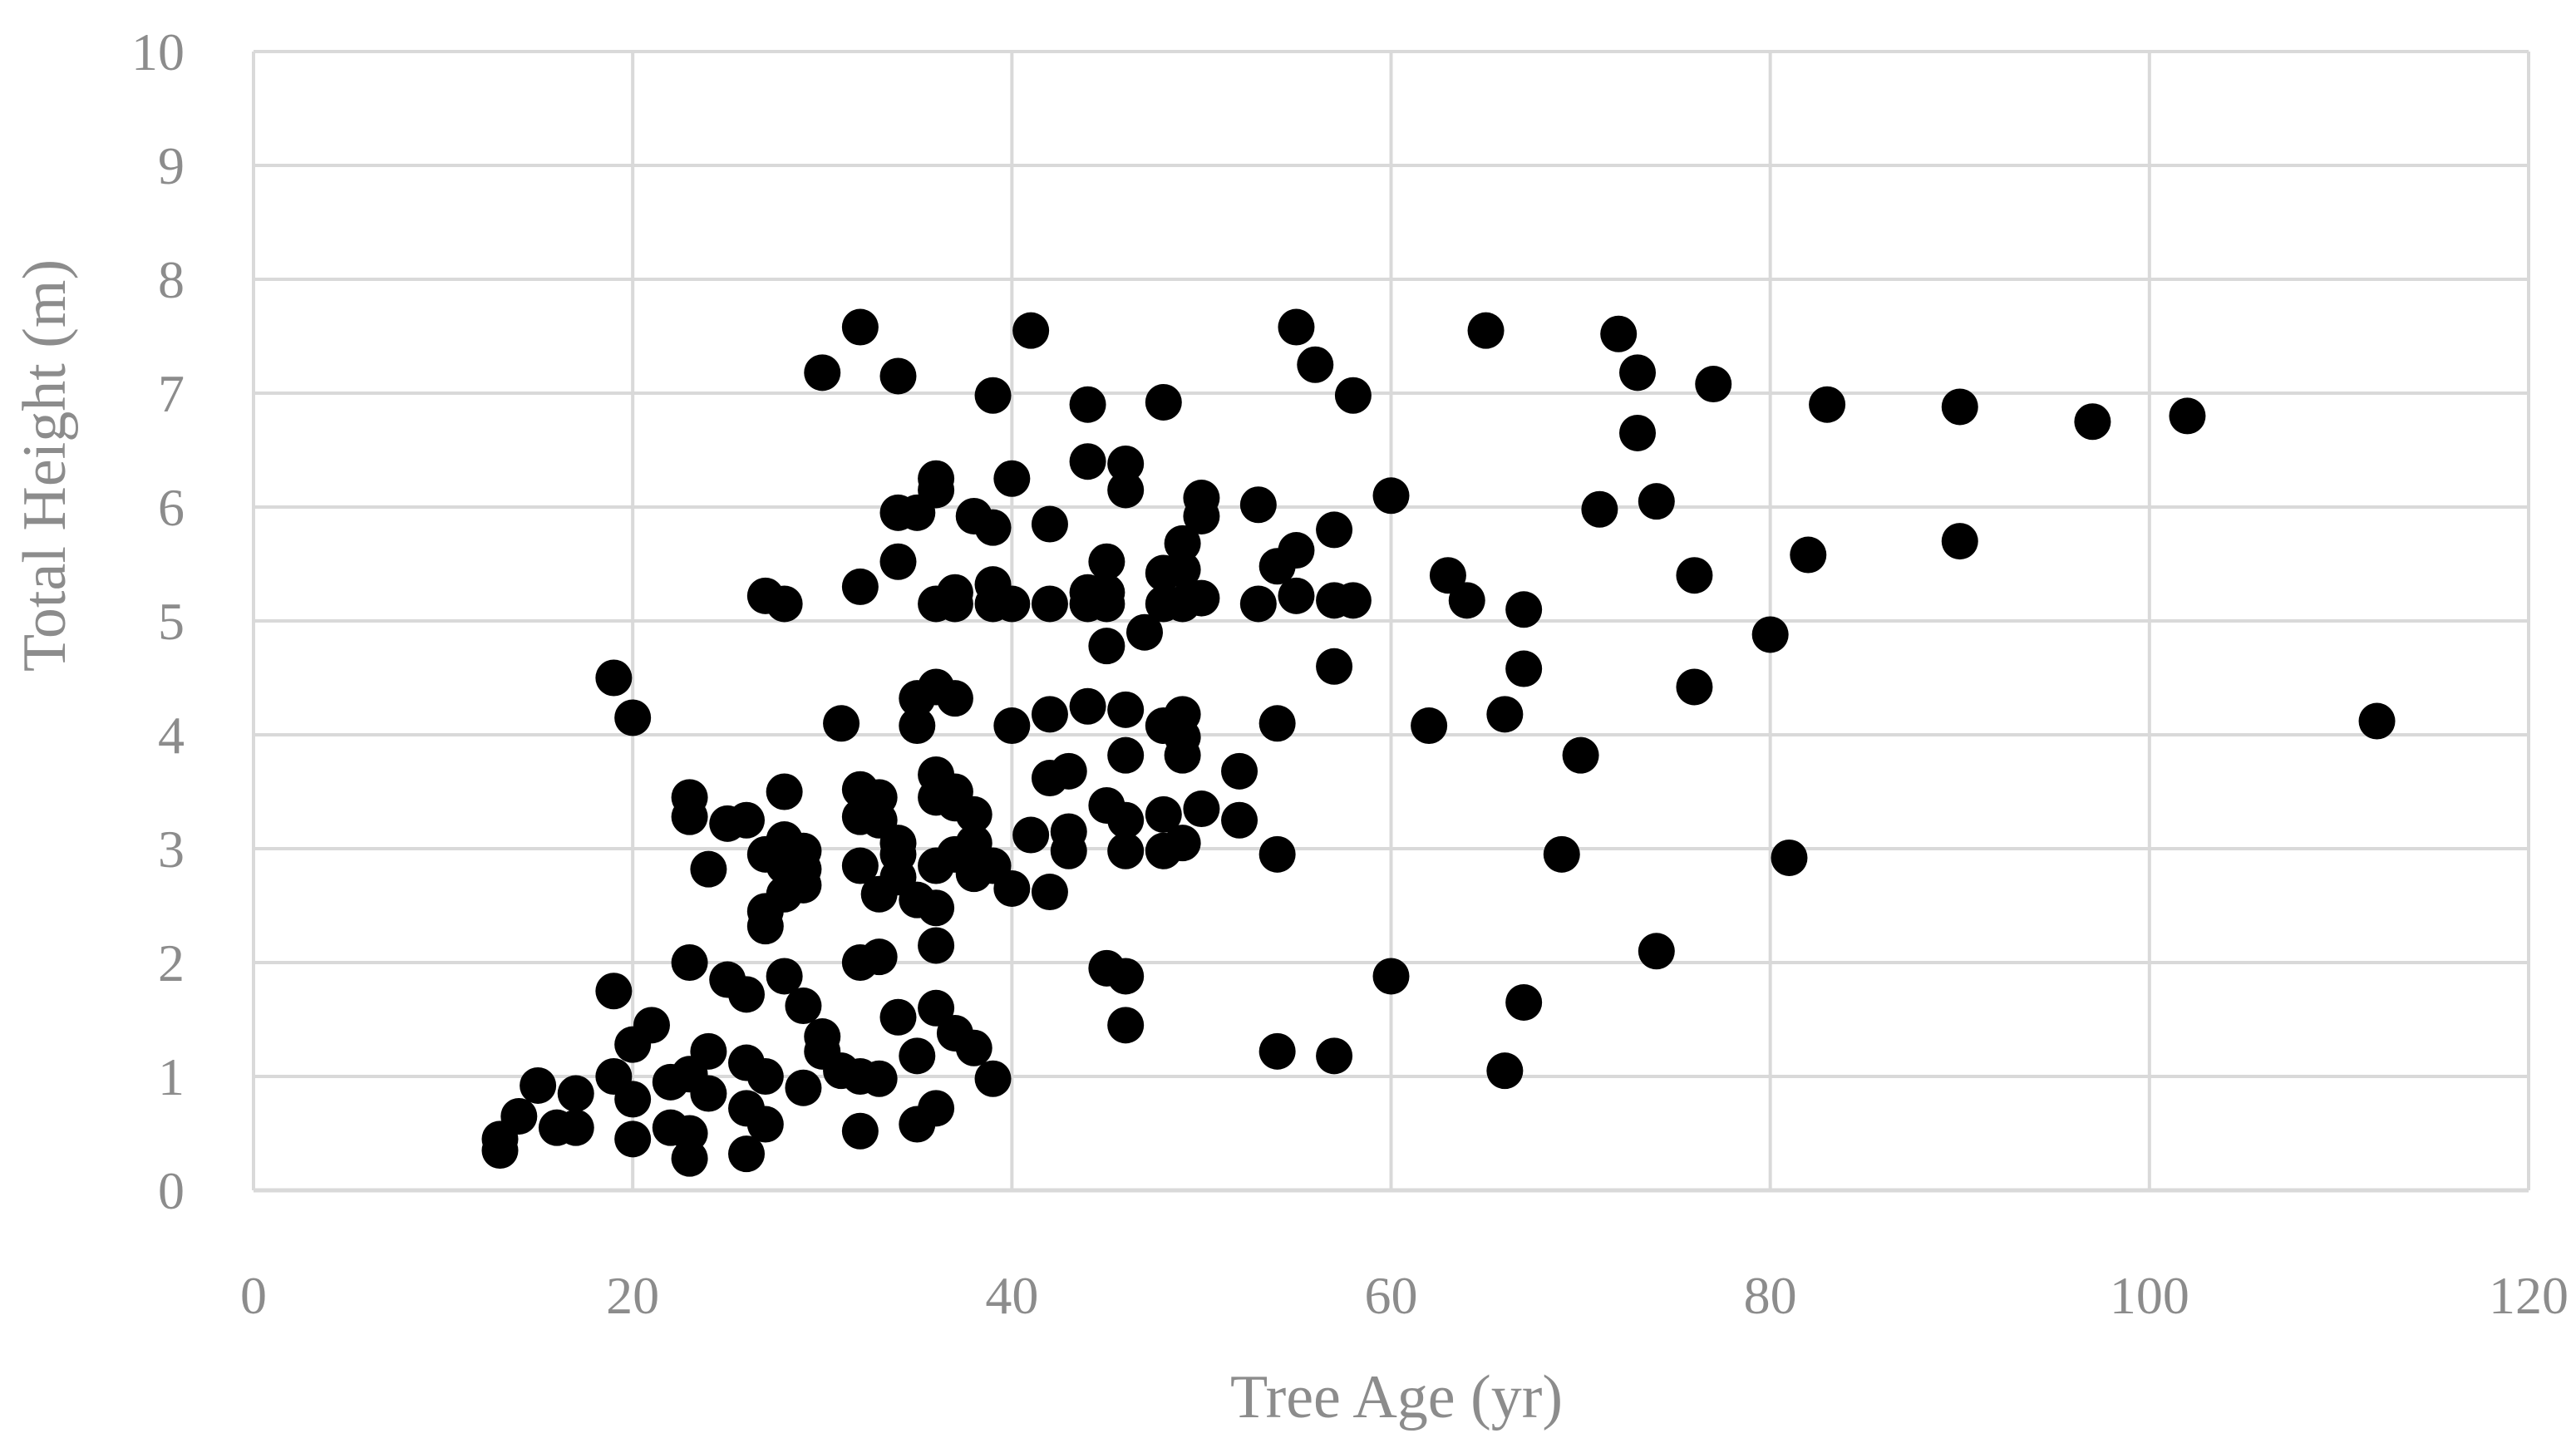  I want to click on y-tick-label: 6, so click(171, 507).